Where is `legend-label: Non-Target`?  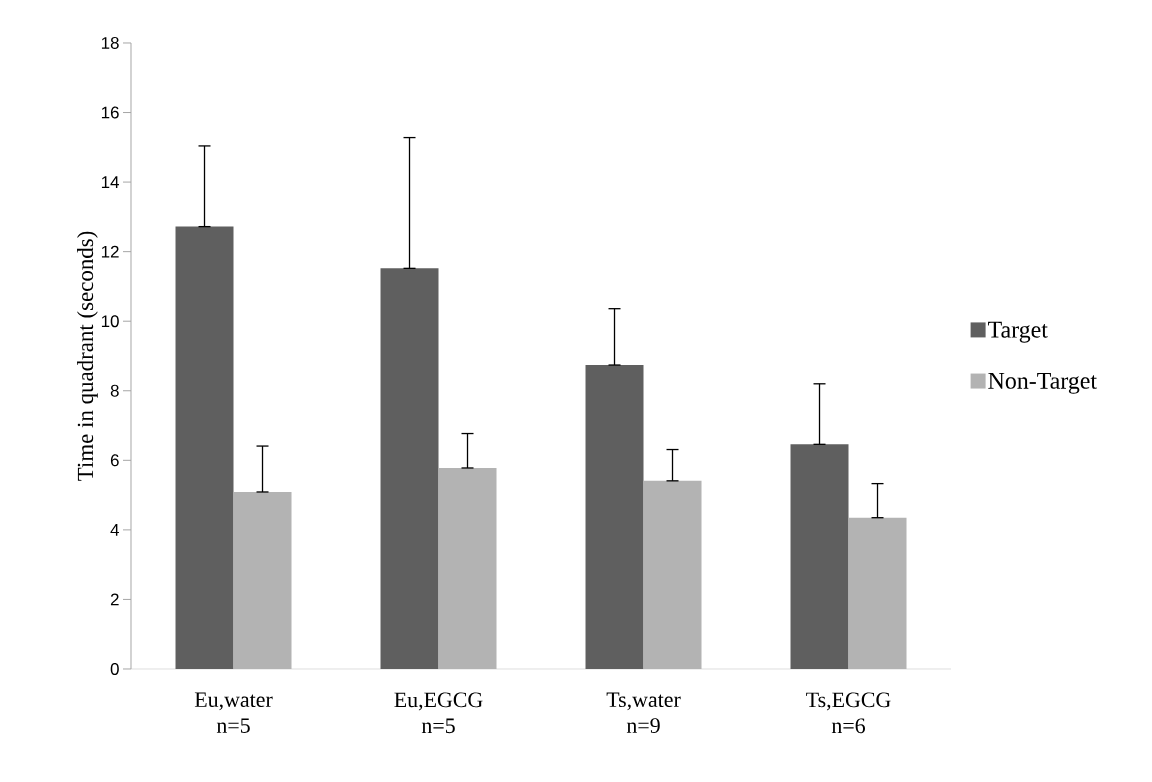 legend-label: Non-Target is located at coordinates (1042, 383).